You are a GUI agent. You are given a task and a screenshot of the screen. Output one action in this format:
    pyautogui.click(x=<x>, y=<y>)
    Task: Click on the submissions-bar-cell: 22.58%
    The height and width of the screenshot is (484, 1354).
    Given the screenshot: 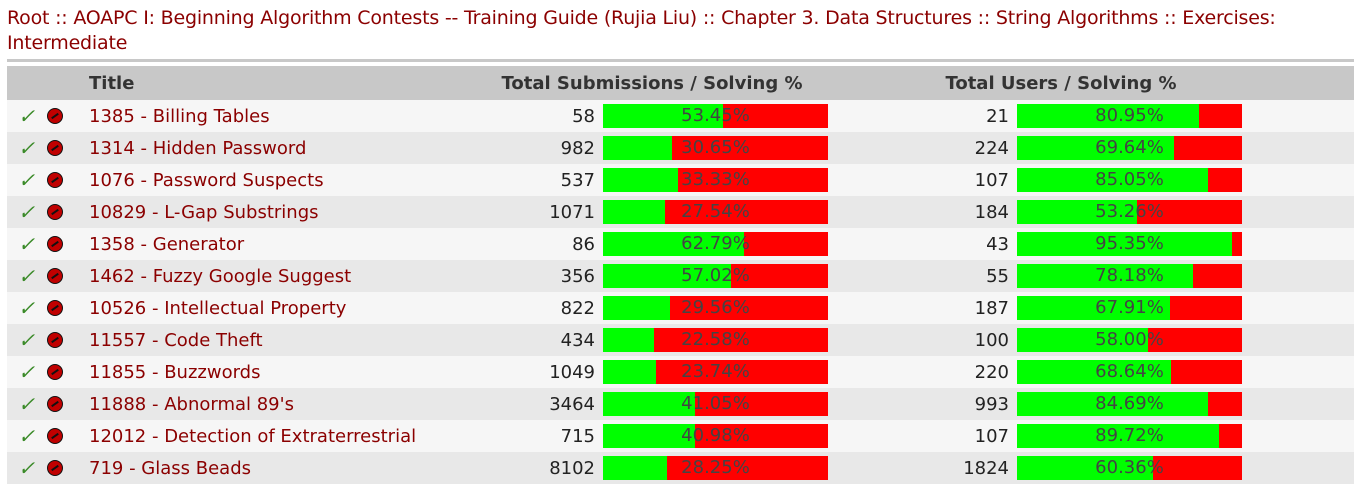 What is the action you would take?
    pyautogui.click(x=764, y=340)
    